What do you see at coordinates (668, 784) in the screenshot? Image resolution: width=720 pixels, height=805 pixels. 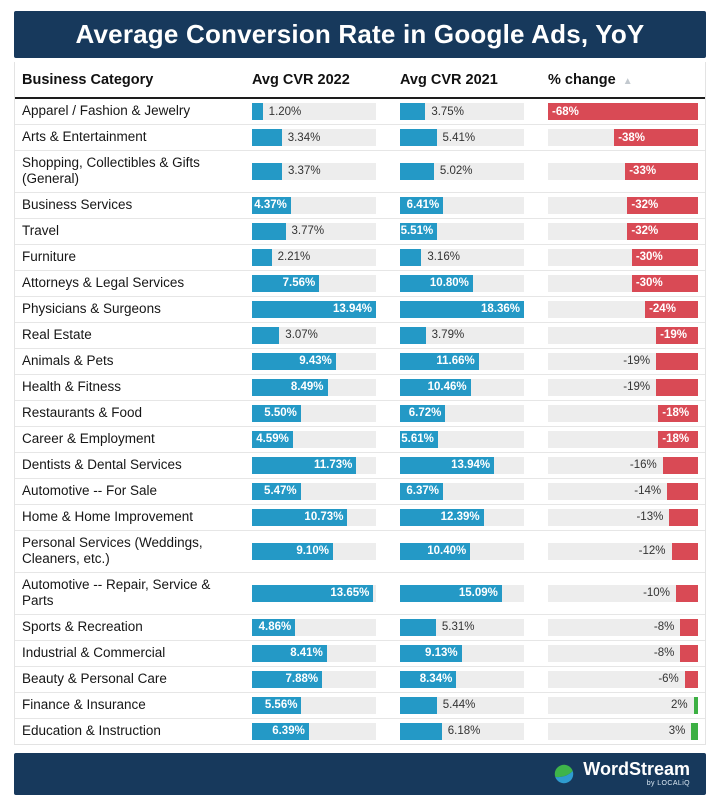 I see `brand-byline: by LOCALiQ` at bounding box center [668, 784].